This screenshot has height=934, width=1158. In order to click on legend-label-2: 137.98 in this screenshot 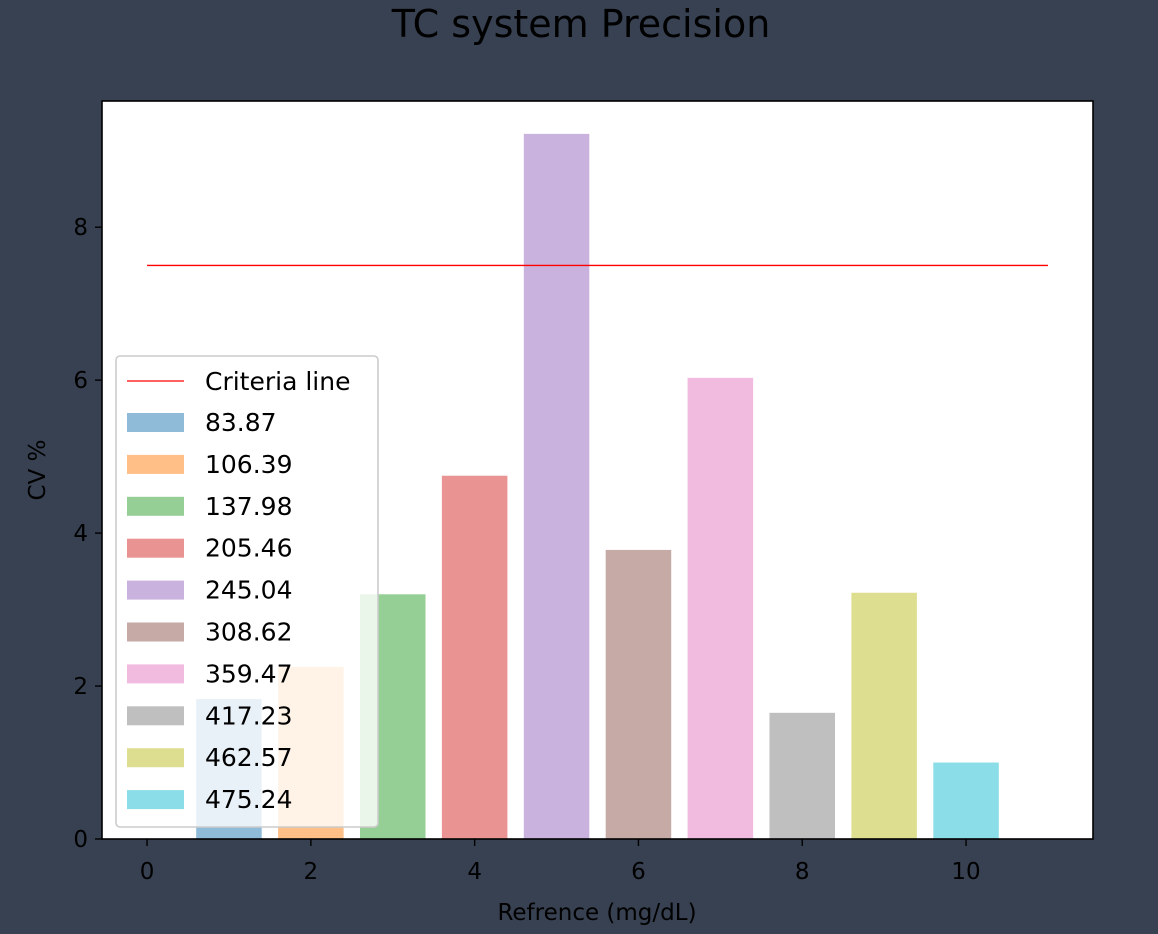, I will do `click(248, 506)`.